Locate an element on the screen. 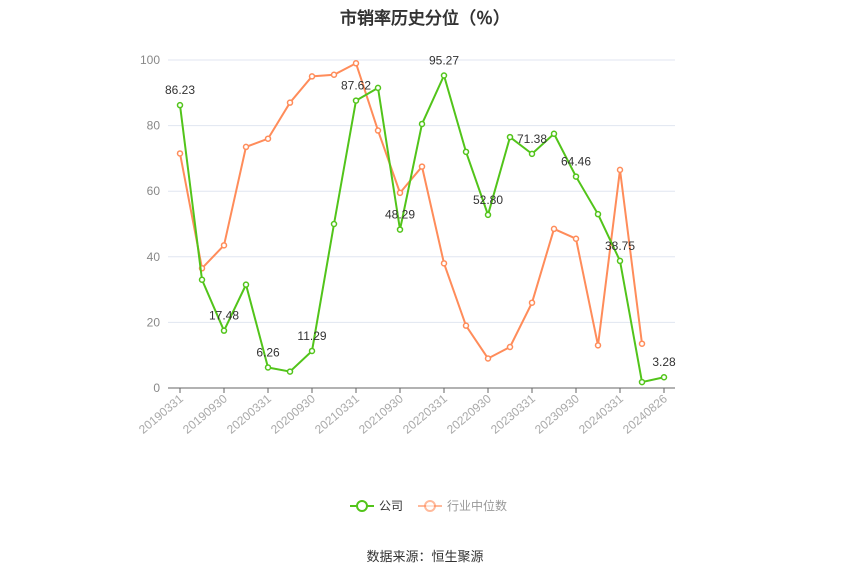 The image size is (850, 575). y-tick-label: 20 is located at coordinates (154, 322).